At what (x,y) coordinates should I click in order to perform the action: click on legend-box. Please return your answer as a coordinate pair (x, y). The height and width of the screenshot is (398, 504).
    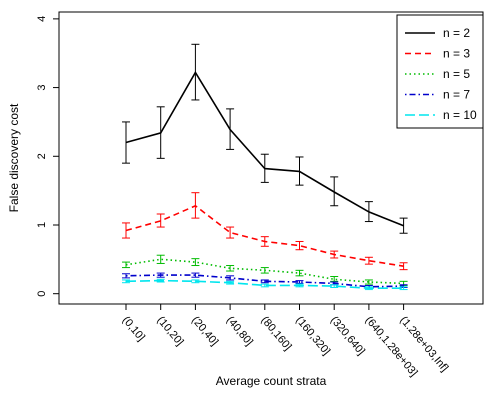
    Looking at the image, I should click on (440, 71).